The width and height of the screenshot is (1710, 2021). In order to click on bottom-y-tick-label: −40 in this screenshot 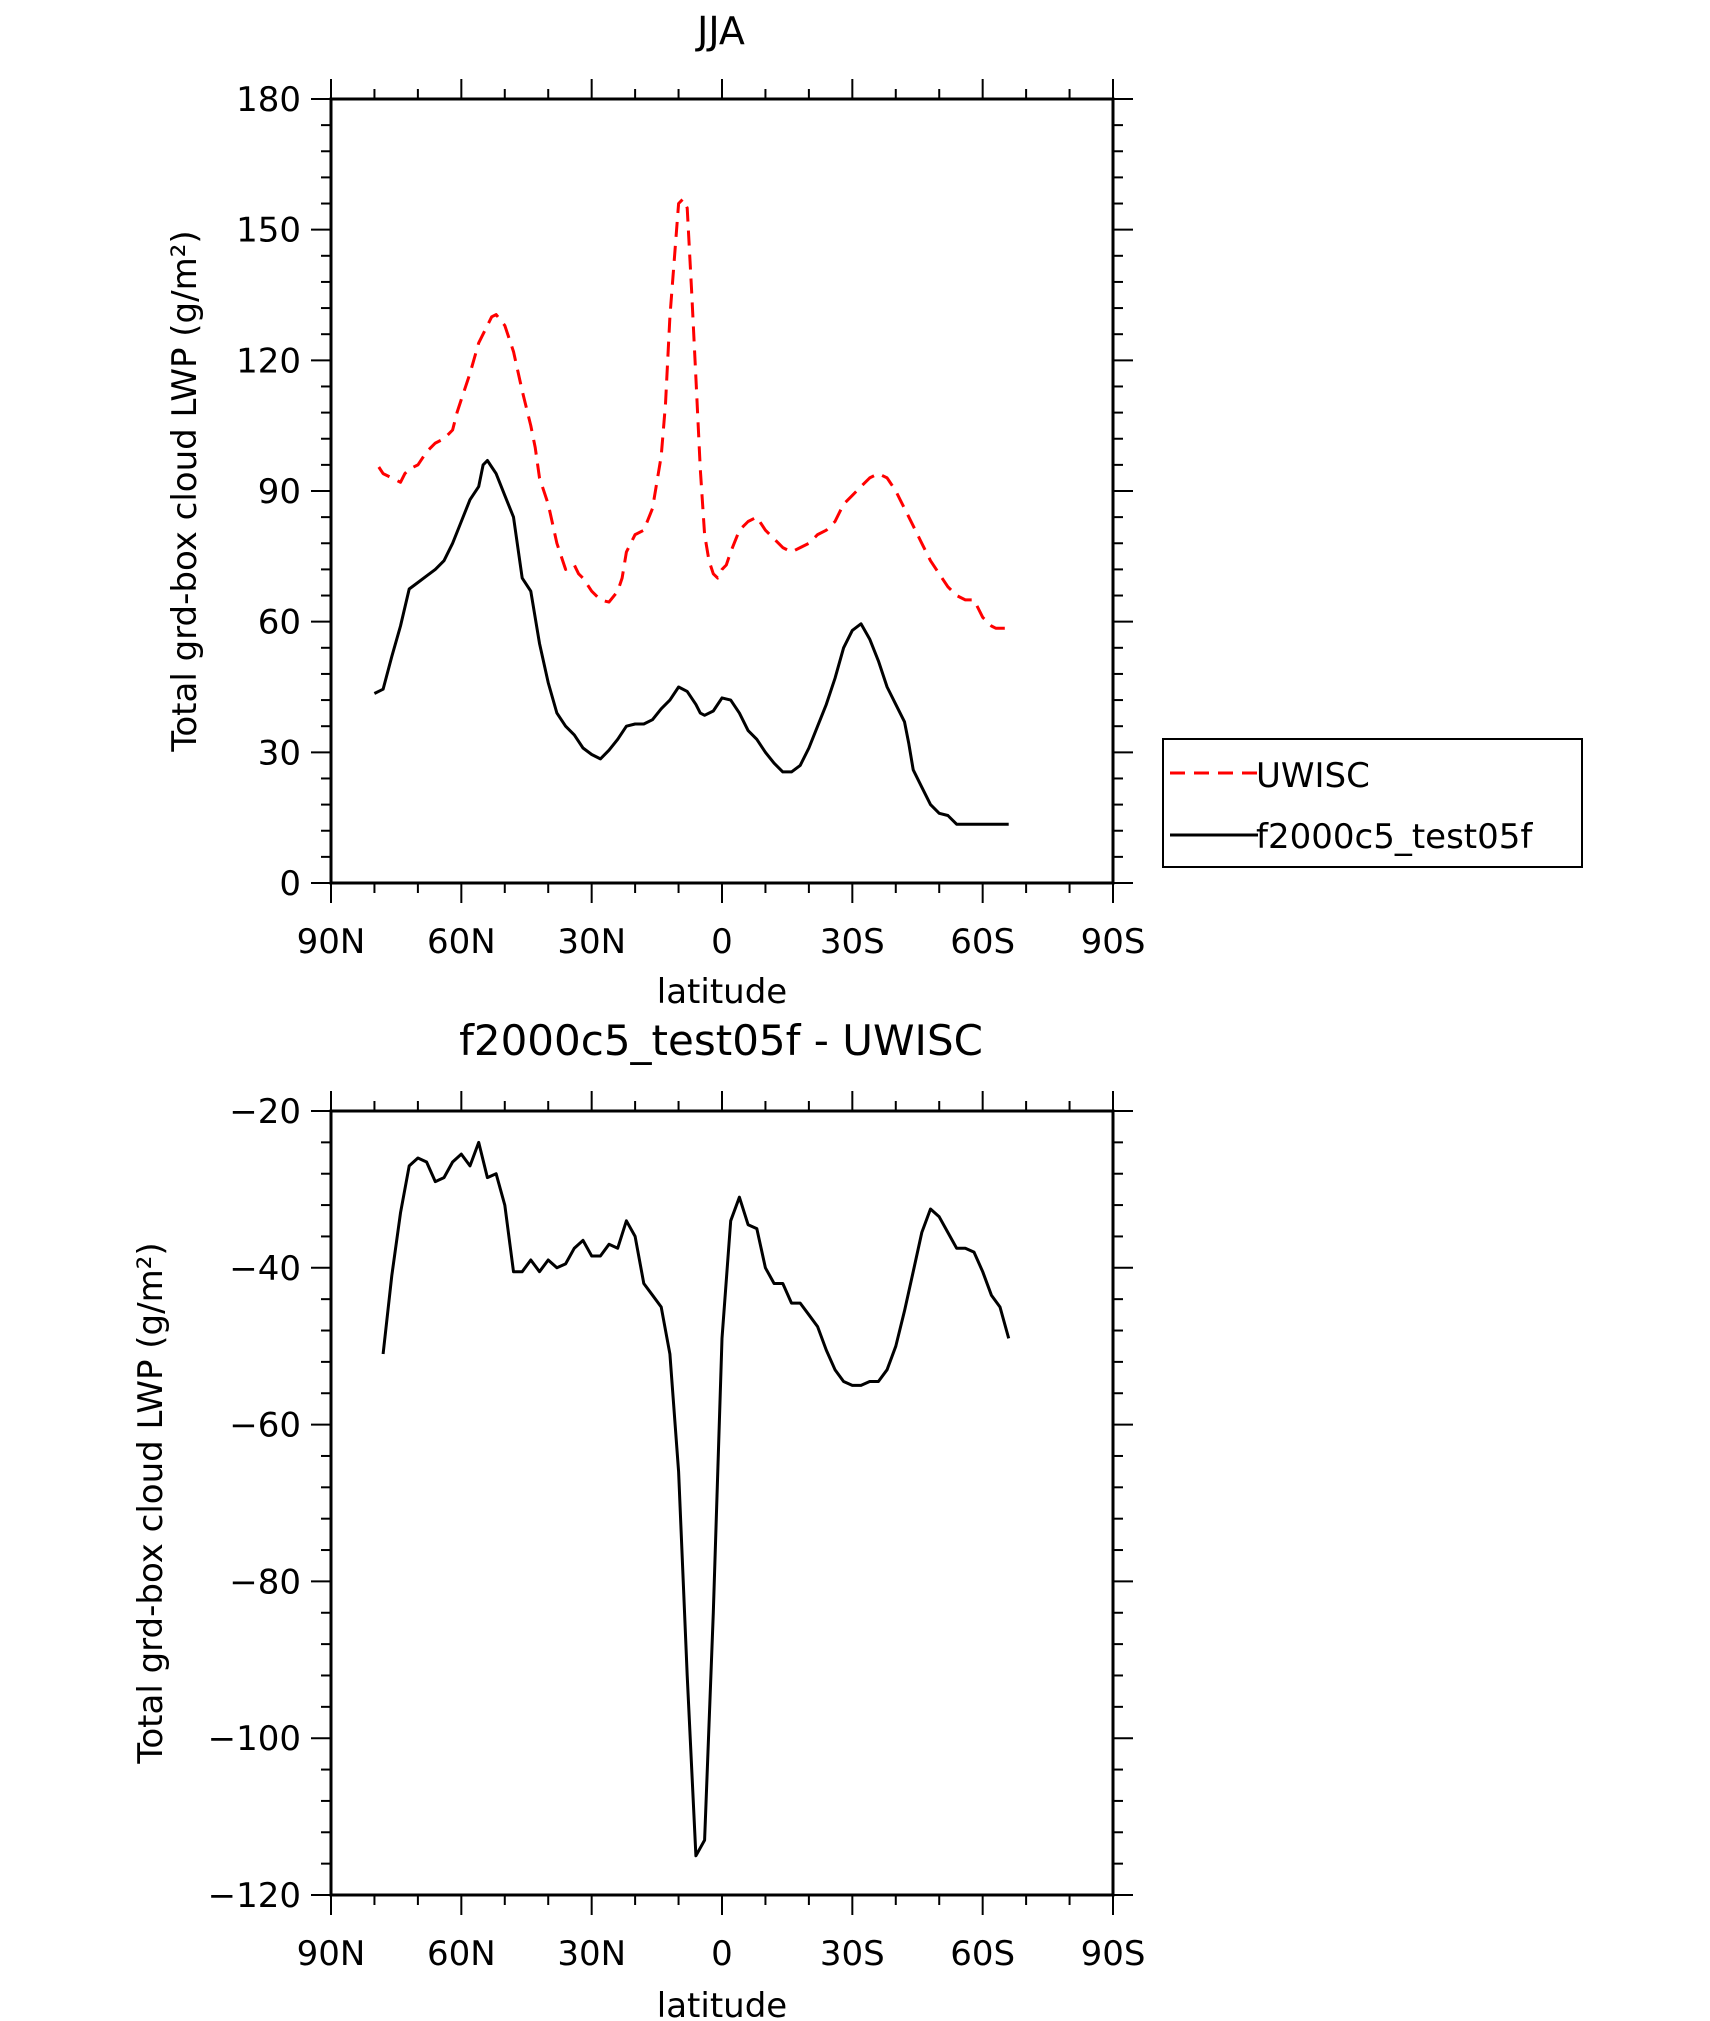, I will do `click(265, 1269)`.